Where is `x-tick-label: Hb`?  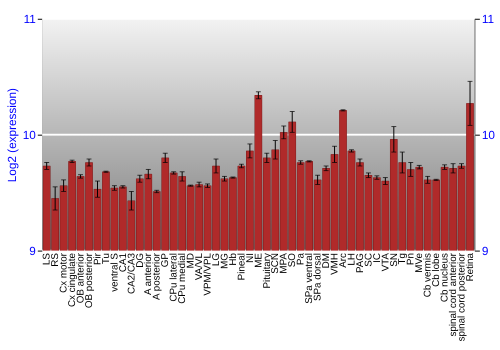
x-tick-label: Hb is located at coordinates (233, 259).